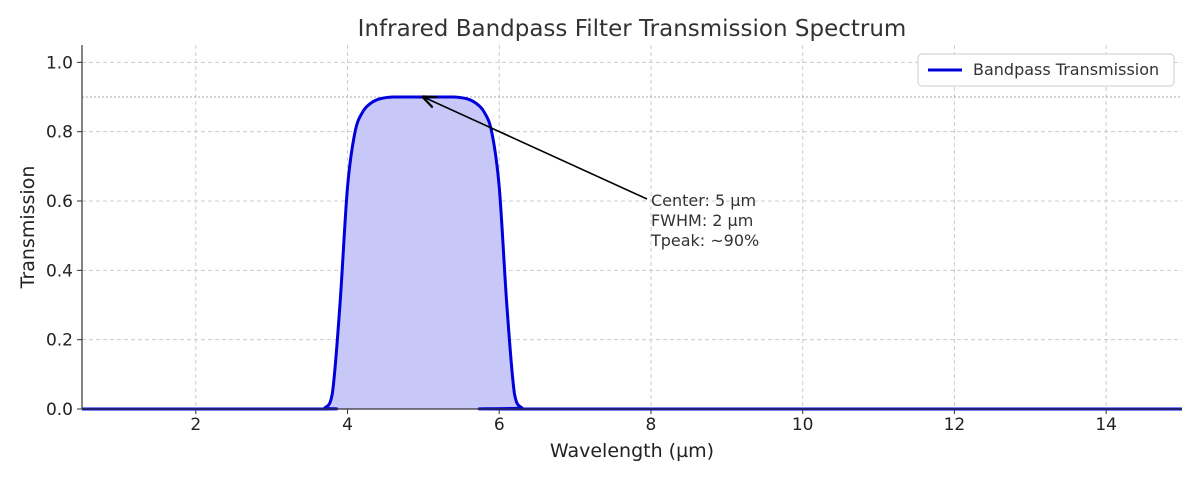 The width and height of the screenshot is (1200, 480). Describe the element at coordinates (955, 425) in the screenshot. I see `x-tick-label: 12` at that location.